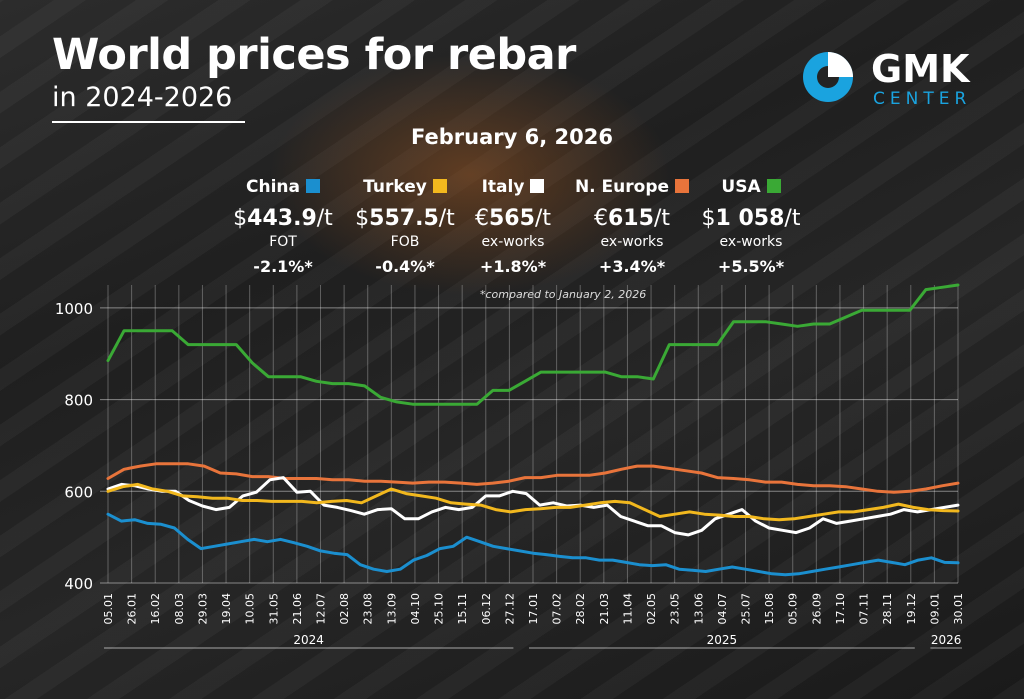 The image size is (1024, 699). I want to click on series-line-turkey, so click(533, 502).